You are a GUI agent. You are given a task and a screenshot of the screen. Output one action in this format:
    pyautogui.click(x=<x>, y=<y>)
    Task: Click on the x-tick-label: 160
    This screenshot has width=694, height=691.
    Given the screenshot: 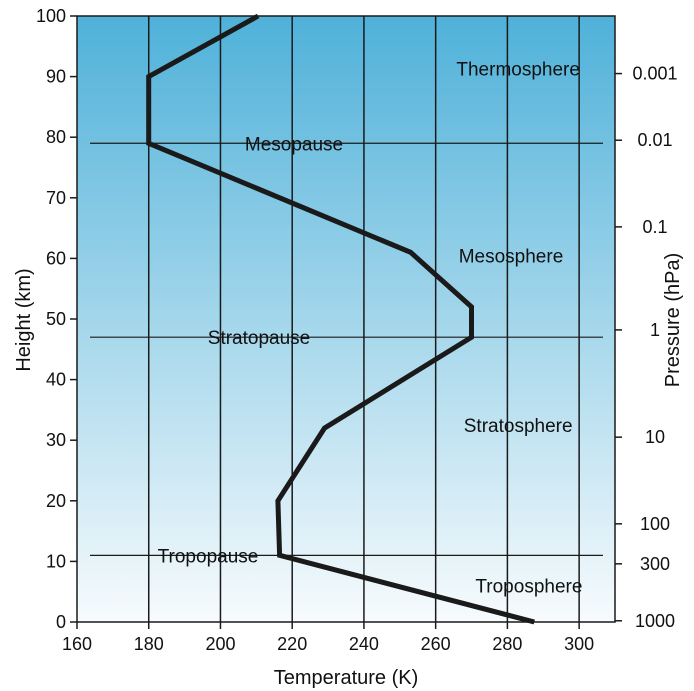 What is the action you would take?
    pyautogui.click(x=77, y=644)
    